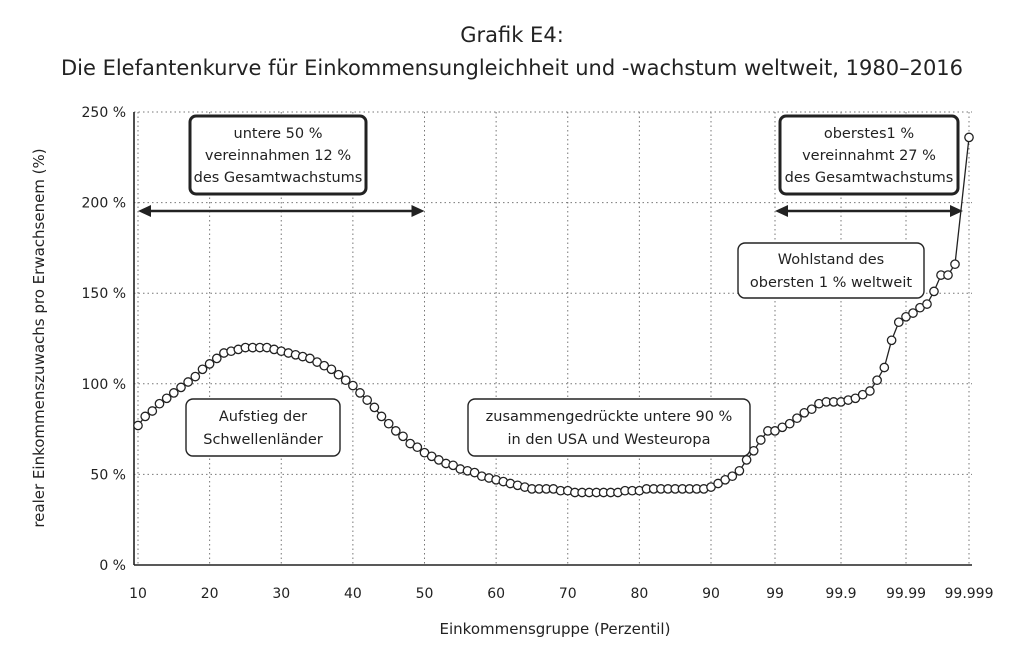  Describe the element at coordinates (138, 594) in the screenshot. I see `x-tick-label: 10` at that location.